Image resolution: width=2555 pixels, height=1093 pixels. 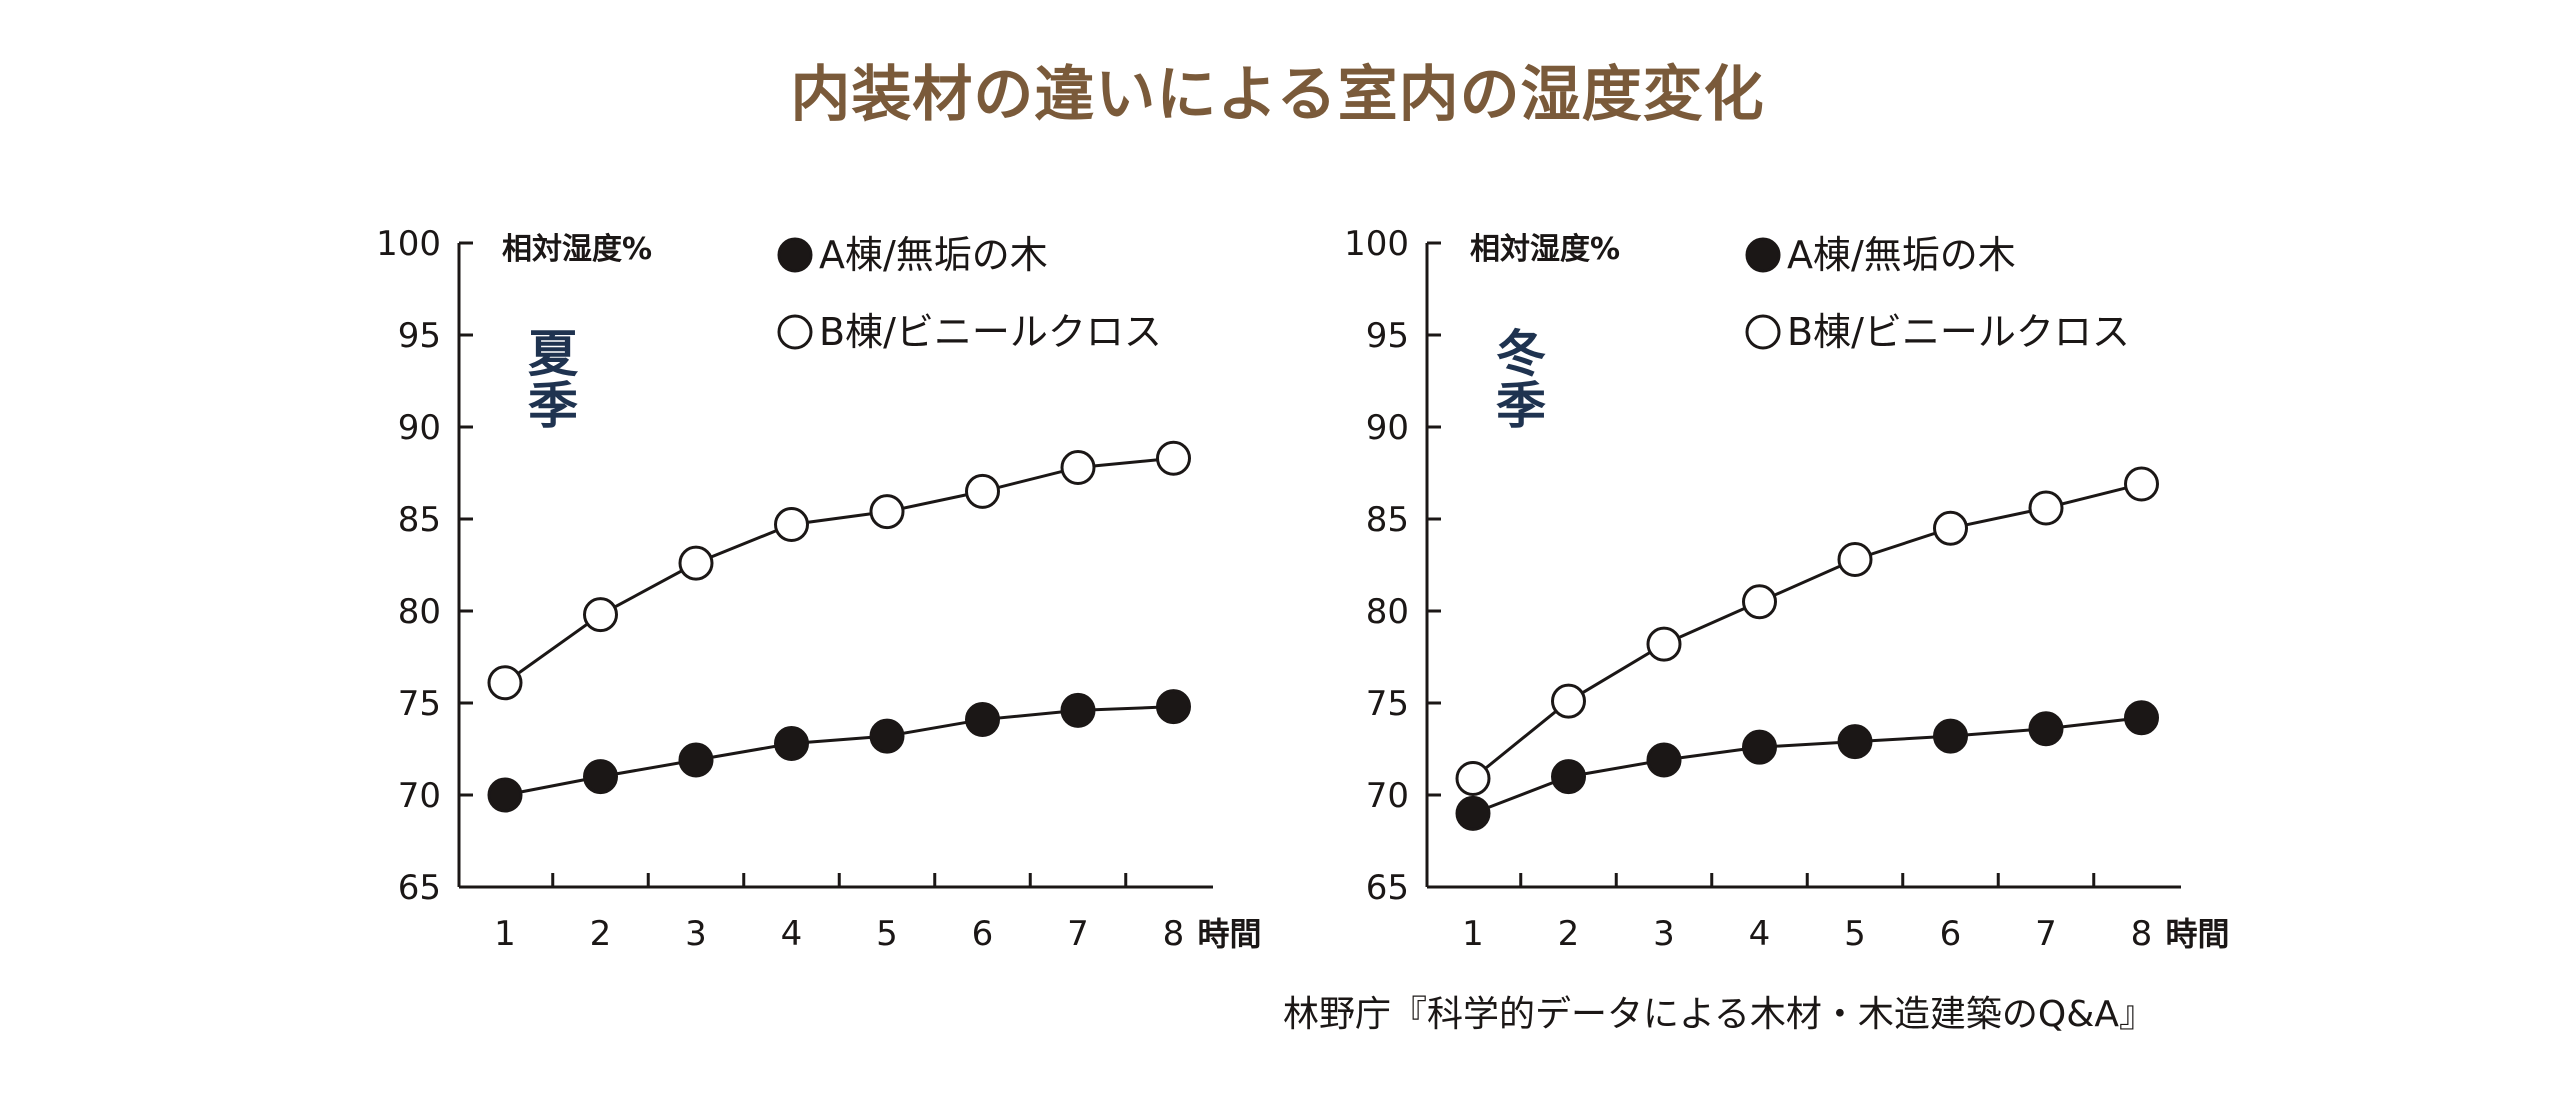 What do you see at coordinates (1719, 1014) in the screenshot?
I see `source-credit: 林野庁『科学的データによる木材・木造建築のQ&A』` at bounding box center [1719, 1014].